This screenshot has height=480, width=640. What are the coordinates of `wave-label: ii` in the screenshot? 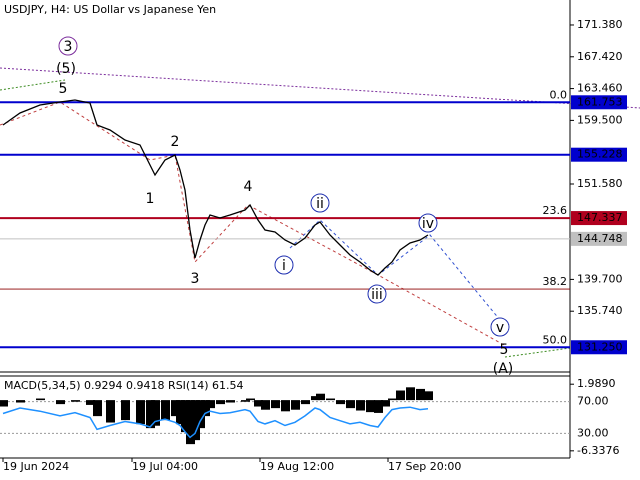 It's located at (320, 204).